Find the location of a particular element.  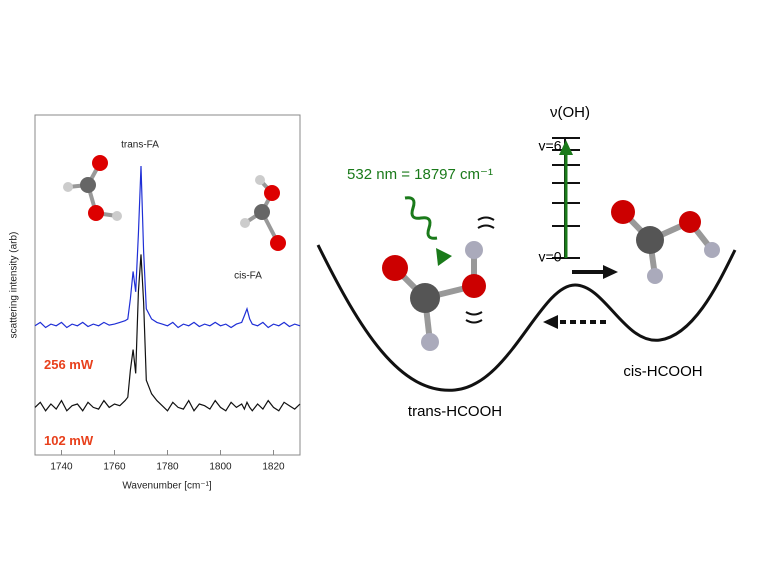

photon is located at coordinates (421, 218).